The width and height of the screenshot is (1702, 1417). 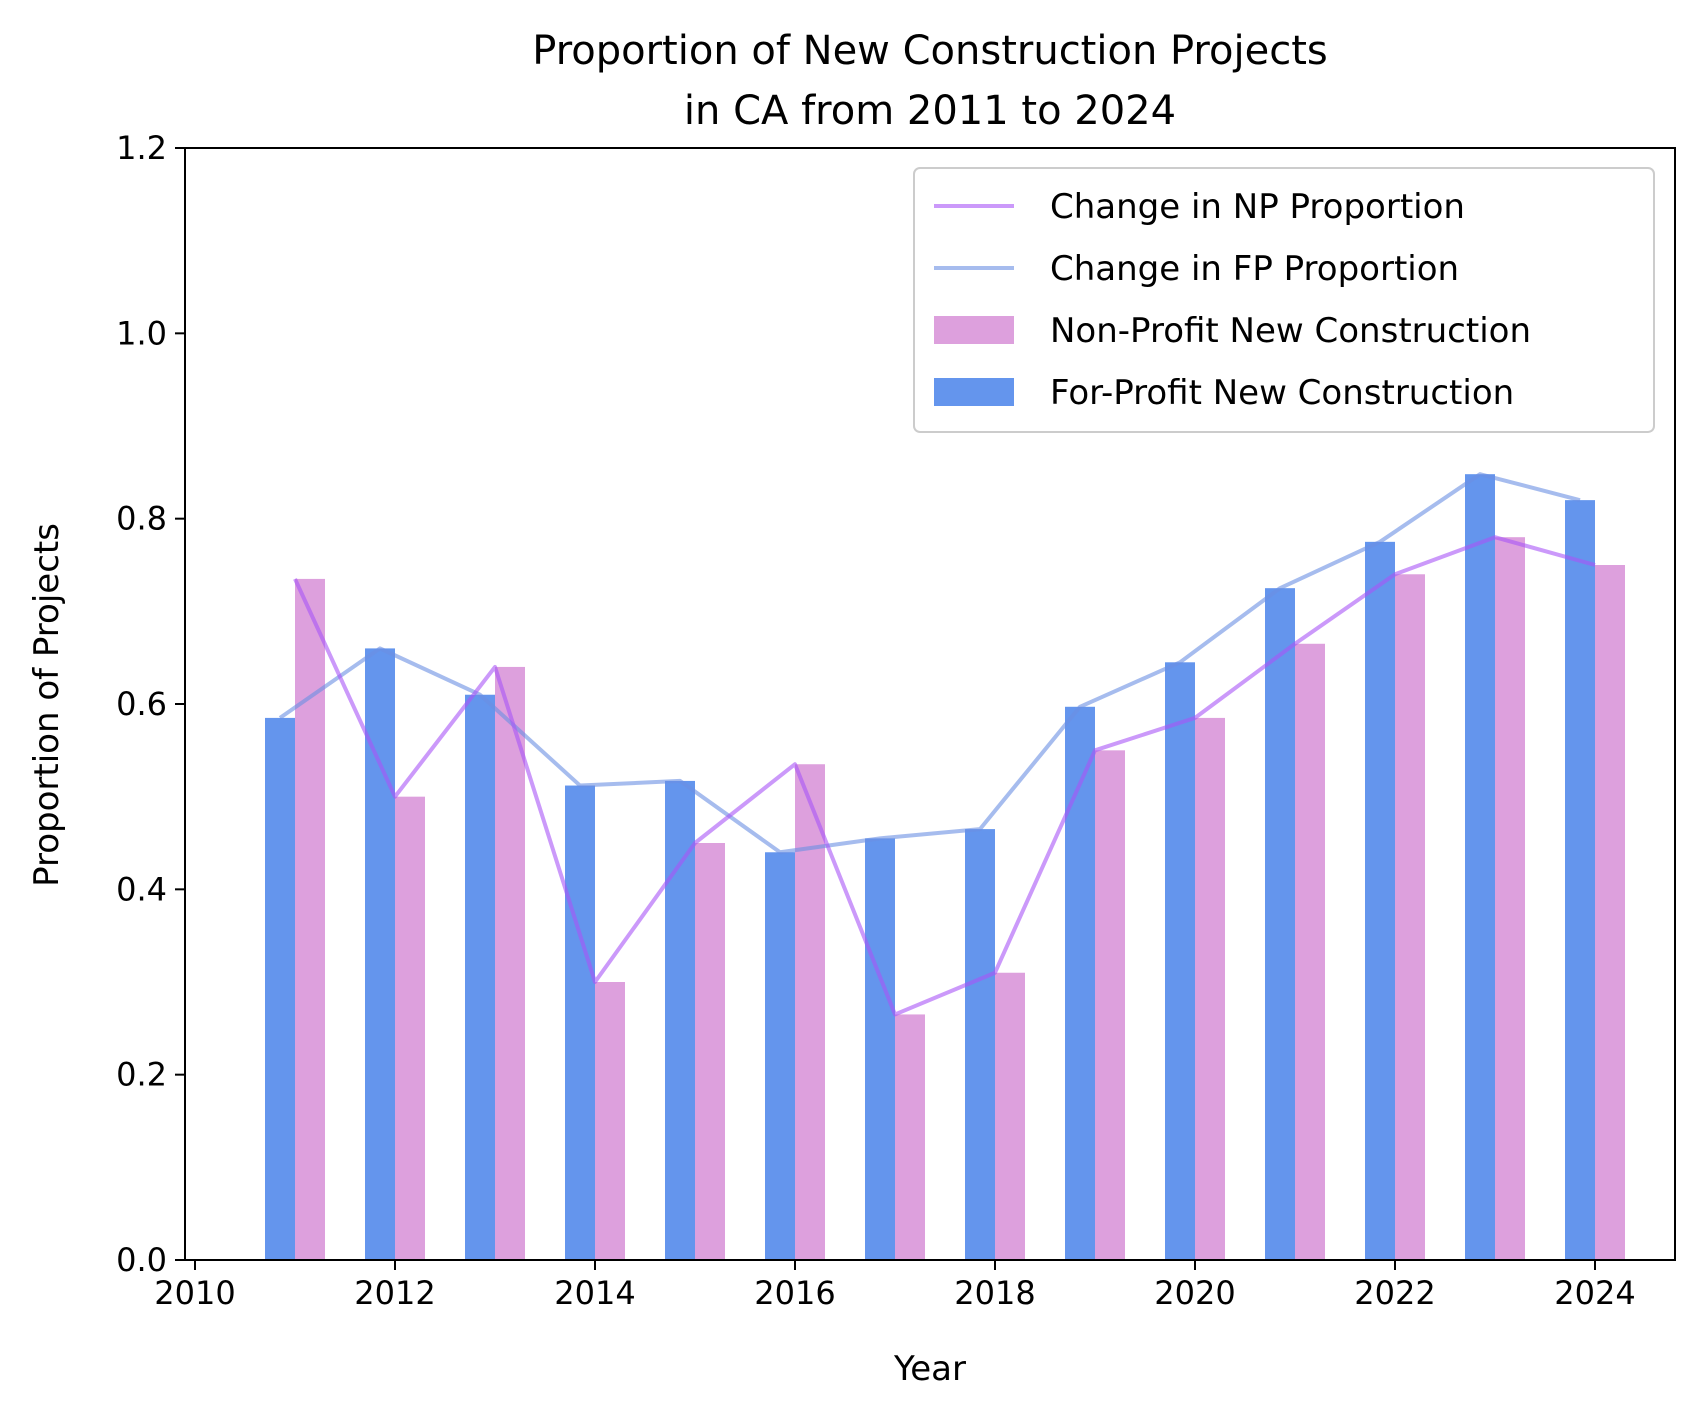 What do you see at coordinates (1257, 207) in the screenshot?
I see `legend-label-np-line: Change in NP Proportion` at bounding box center [1257, 207].